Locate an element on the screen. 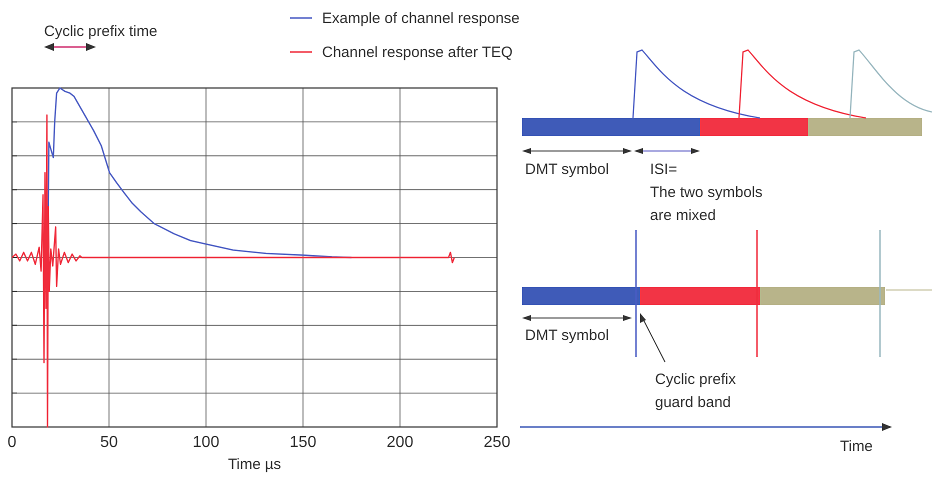 Image resolution: width=932 pixels, height=480 pixels. text: Cyclic prefix time is located at coordinates (101, 31).